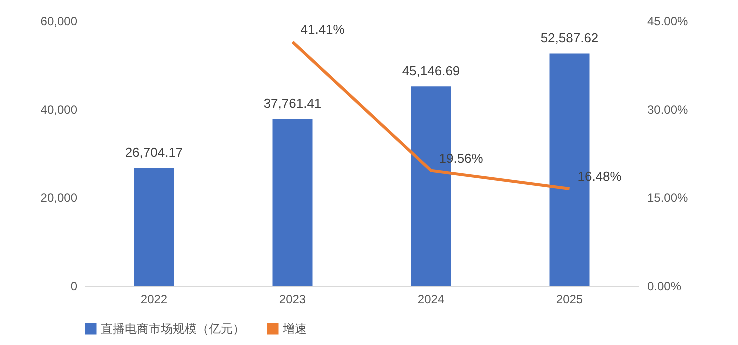  Describe the element at coordinates (74, 287) in the screenshot. I see `y-tick-label: 0` at that location.